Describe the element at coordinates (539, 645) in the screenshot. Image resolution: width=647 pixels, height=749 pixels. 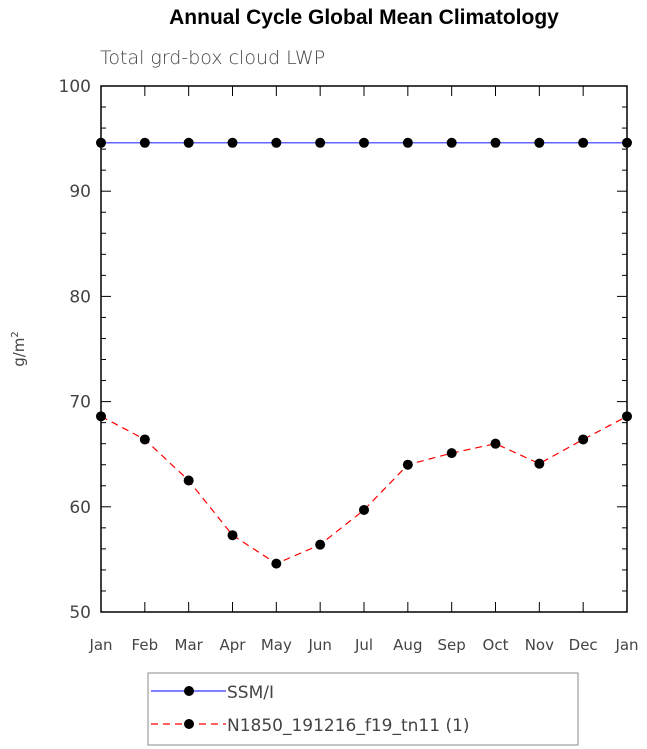
I see `x-tick-label: Nov` at that location.